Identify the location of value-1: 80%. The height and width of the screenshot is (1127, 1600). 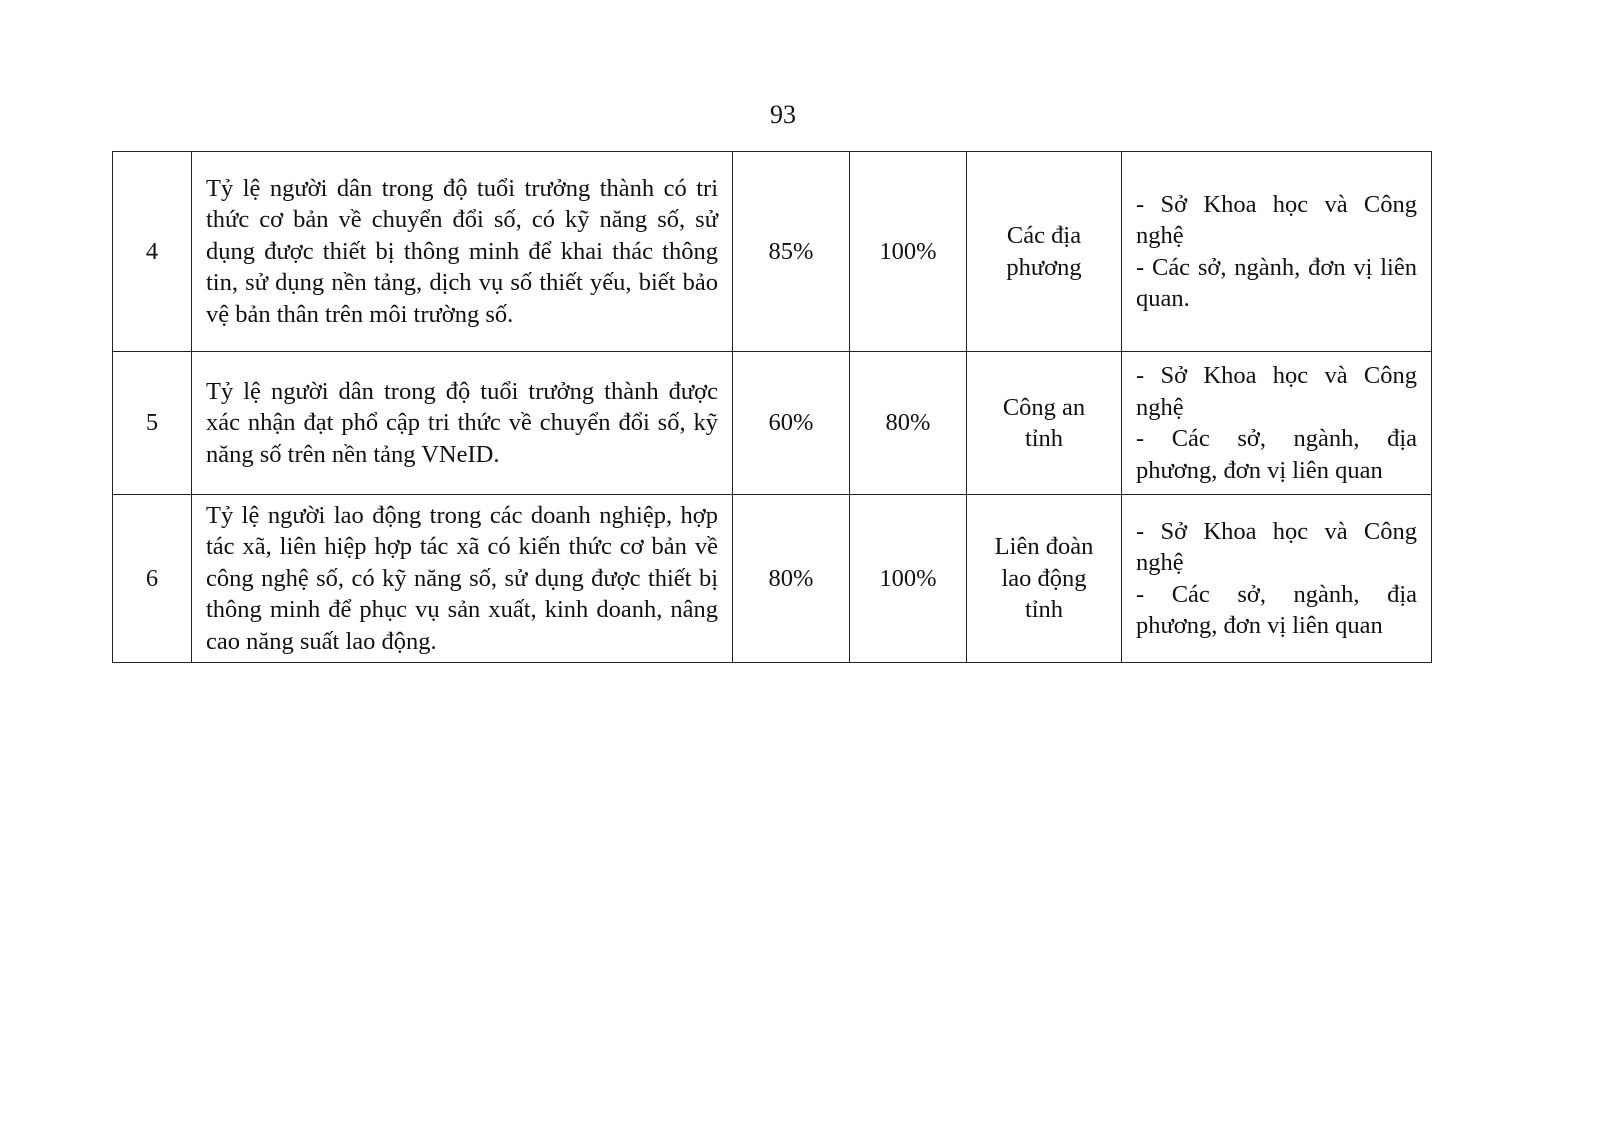
(791, 578).